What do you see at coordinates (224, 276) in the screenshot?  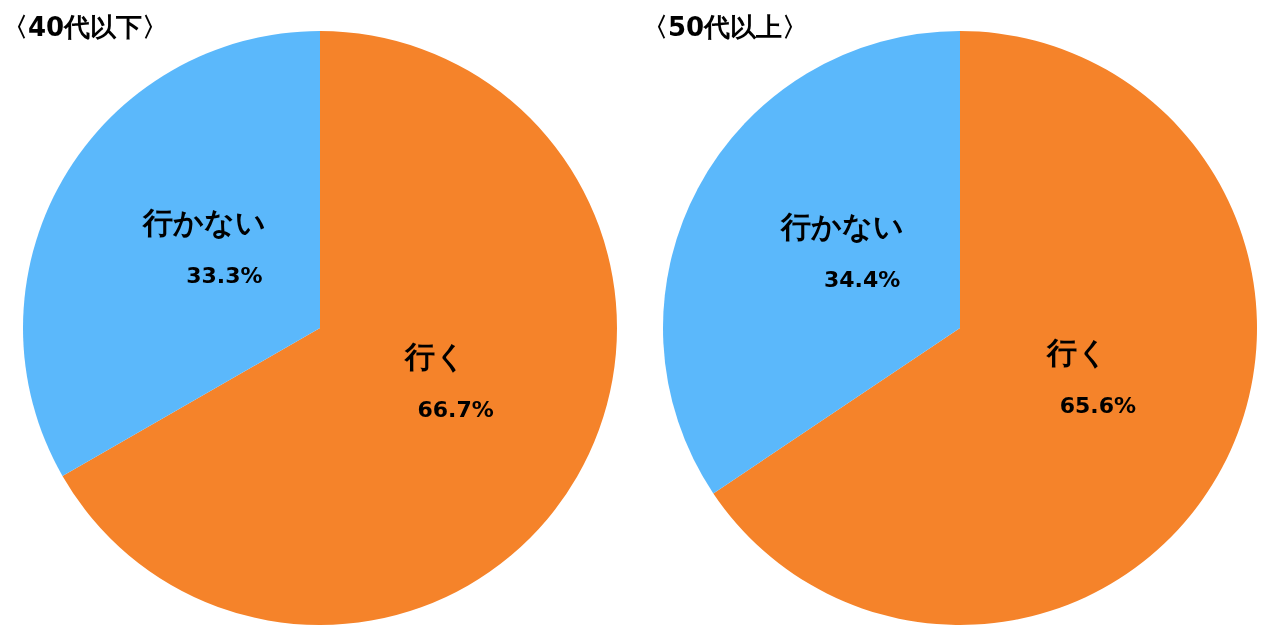 I see `data-label: 33.3%` at bounding box center [224, 276].